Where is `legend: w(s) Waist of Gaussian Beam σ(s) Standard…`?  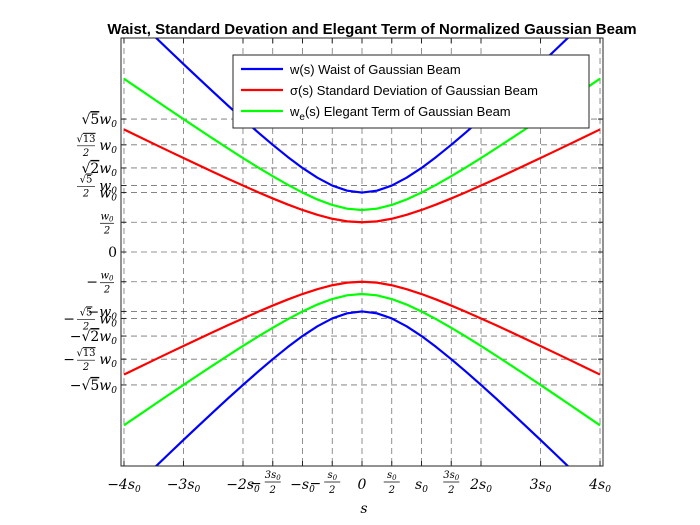 legend: w(s) Waist of Gaussian Beam σ(s) Standard… is located at coordinates (411, 91).